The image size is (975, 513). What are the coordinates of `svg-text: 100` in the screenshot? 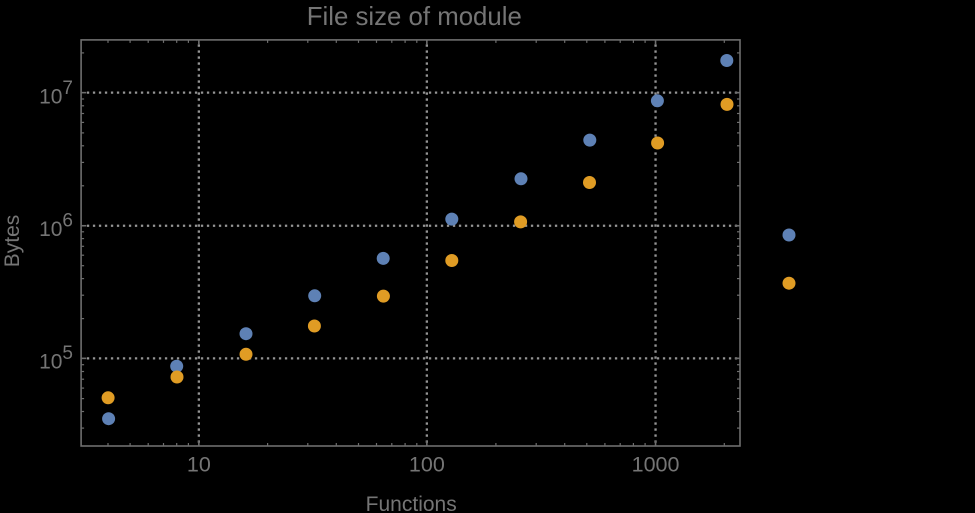 It's located at (427, 464).